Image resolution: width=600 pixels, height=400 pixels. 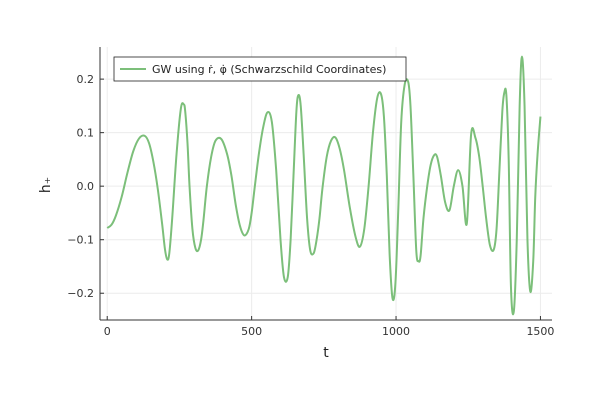 I want to click on legend-box, so click(x=260, y=69).